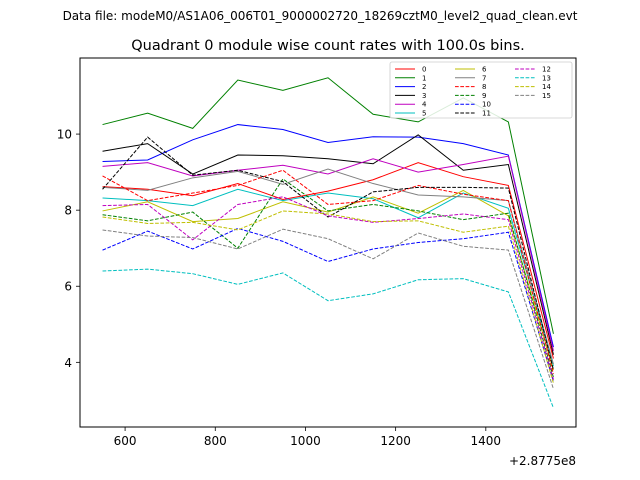 The width and height of the screenshot is (640, 480). I want to click on legend-label-7: 7, so click(484, 78).